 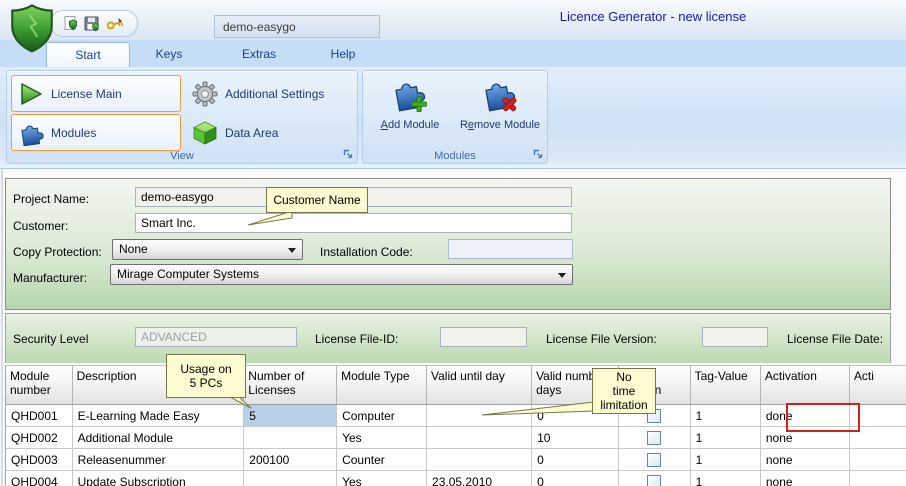 I want to click on column-header-4: Valid until day, so click(x=479, y=385).